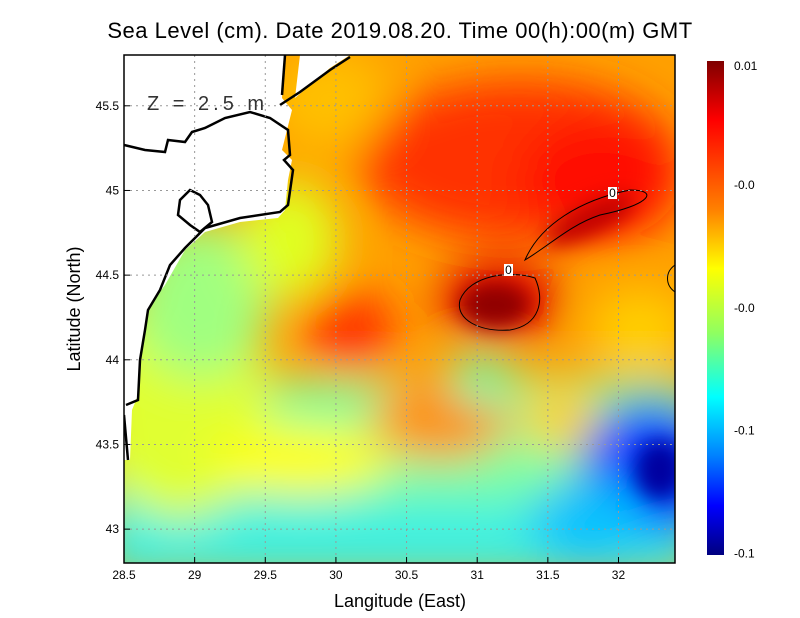 The image size is (800, 618). I want to click on y-tick-label: 44.5, so click(108, 275).